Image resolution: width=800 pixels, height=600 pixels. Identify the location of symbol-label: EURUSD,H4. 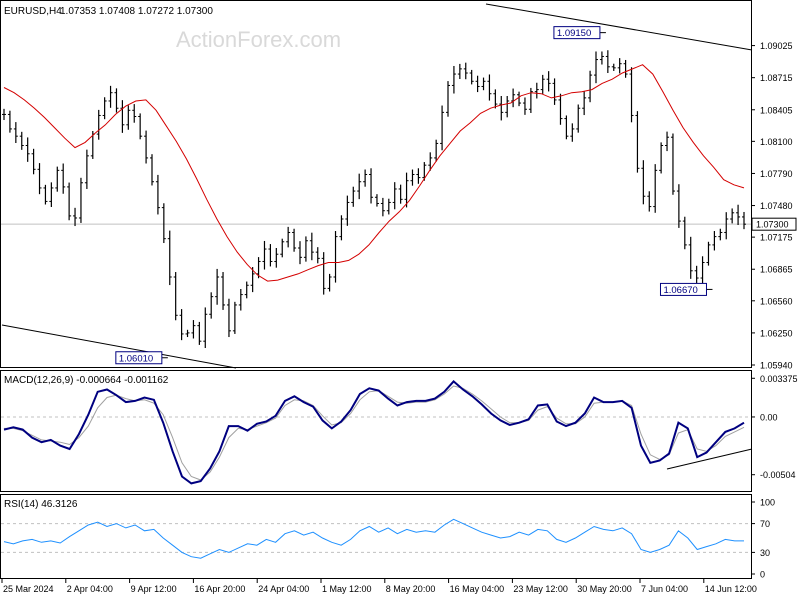
(33, 11).